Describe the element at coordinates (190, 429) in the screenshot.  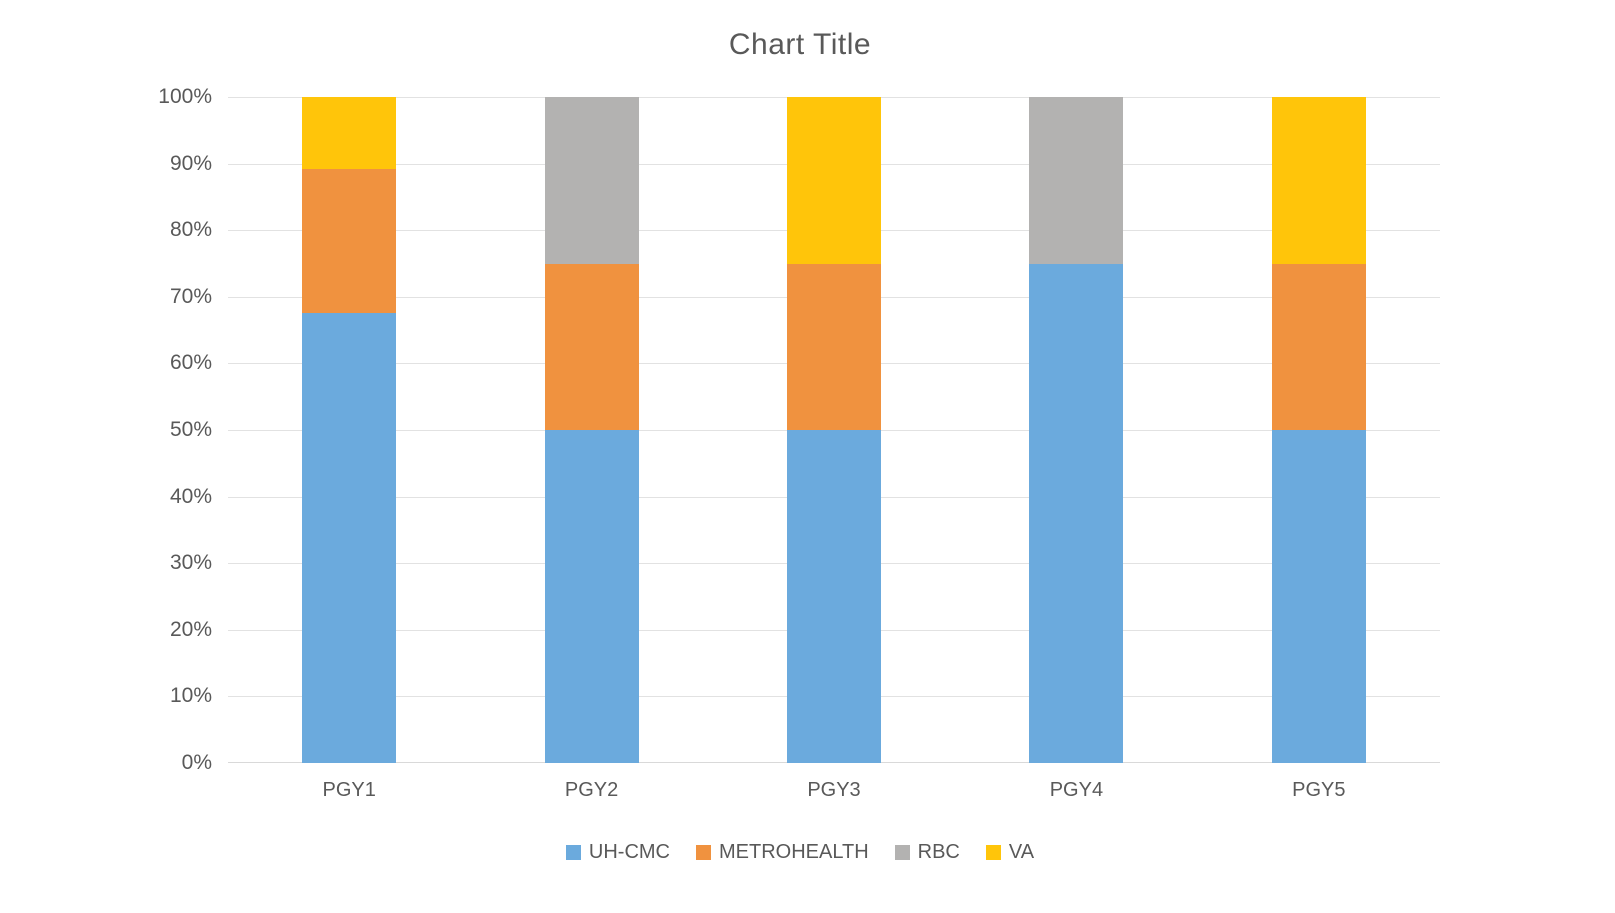
I see `y-axis-tick-label: 50%` at that location.